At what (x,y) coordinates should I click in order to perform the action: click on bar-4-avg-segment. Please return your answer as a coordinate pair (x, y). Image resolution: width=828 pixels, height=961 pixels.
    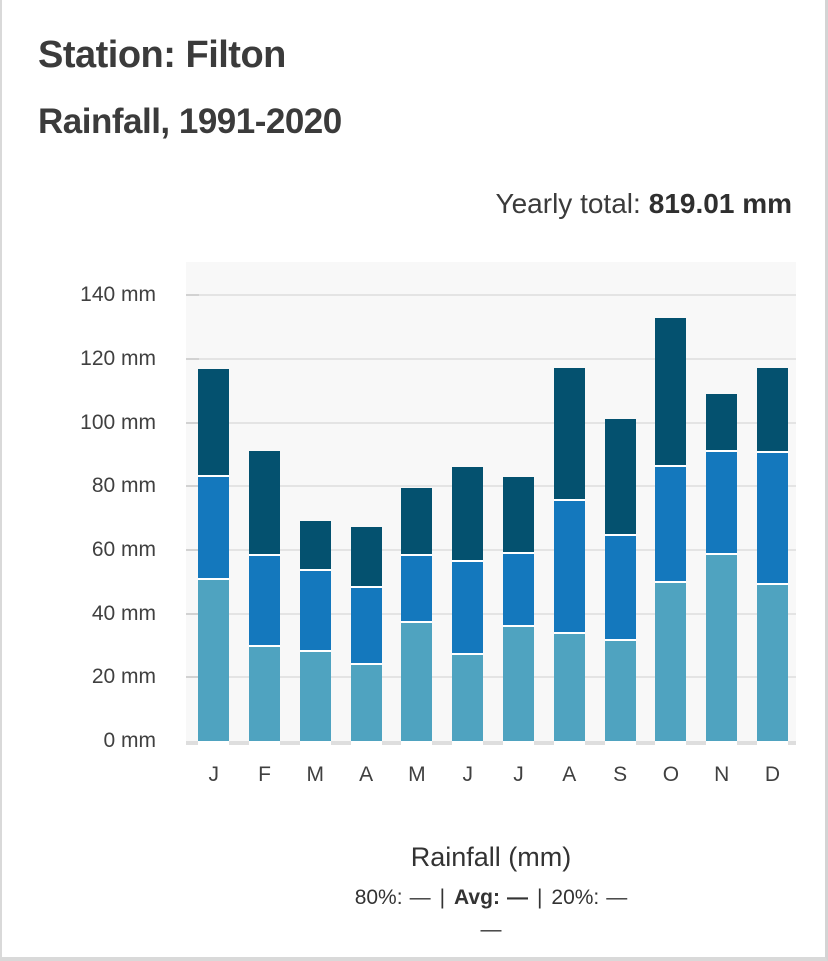
    Looking at the image, I should click on (366, 627).